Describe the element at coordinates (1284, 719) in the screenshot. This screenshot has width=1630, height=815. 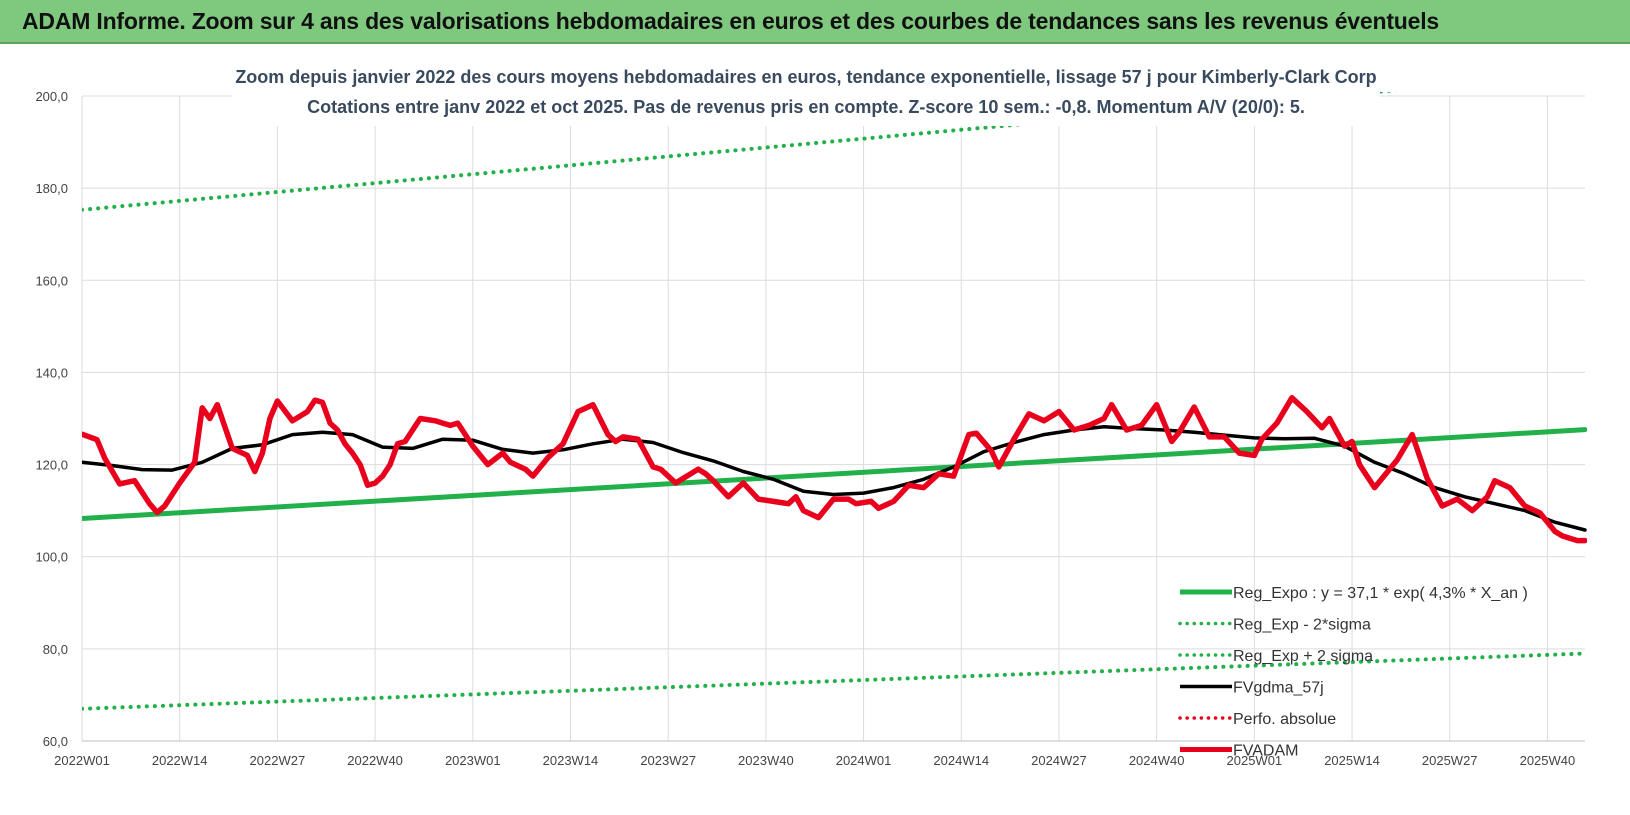
I see `legend-entry: Perfo. absolue` at that location.